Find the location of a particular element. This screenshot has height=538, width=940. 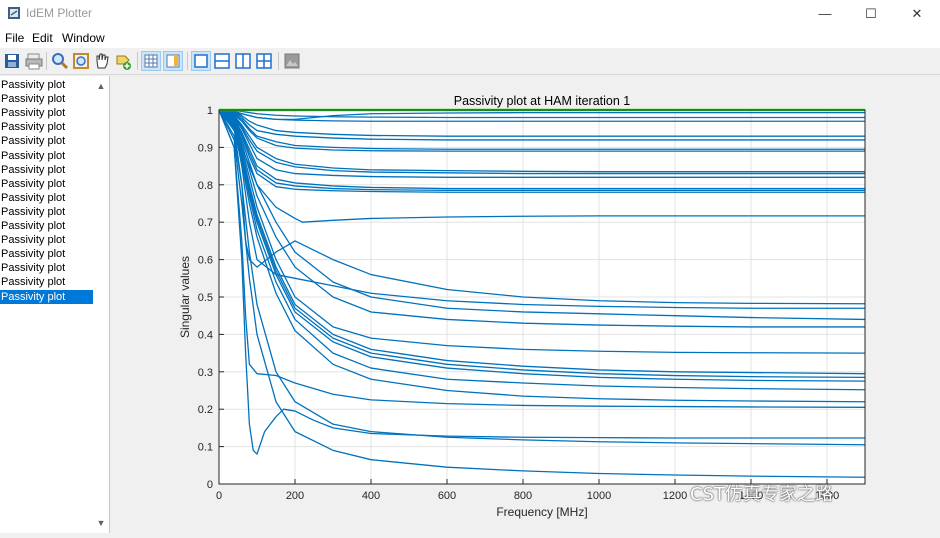

minimize-button: — is located at coordinates (825, 13).